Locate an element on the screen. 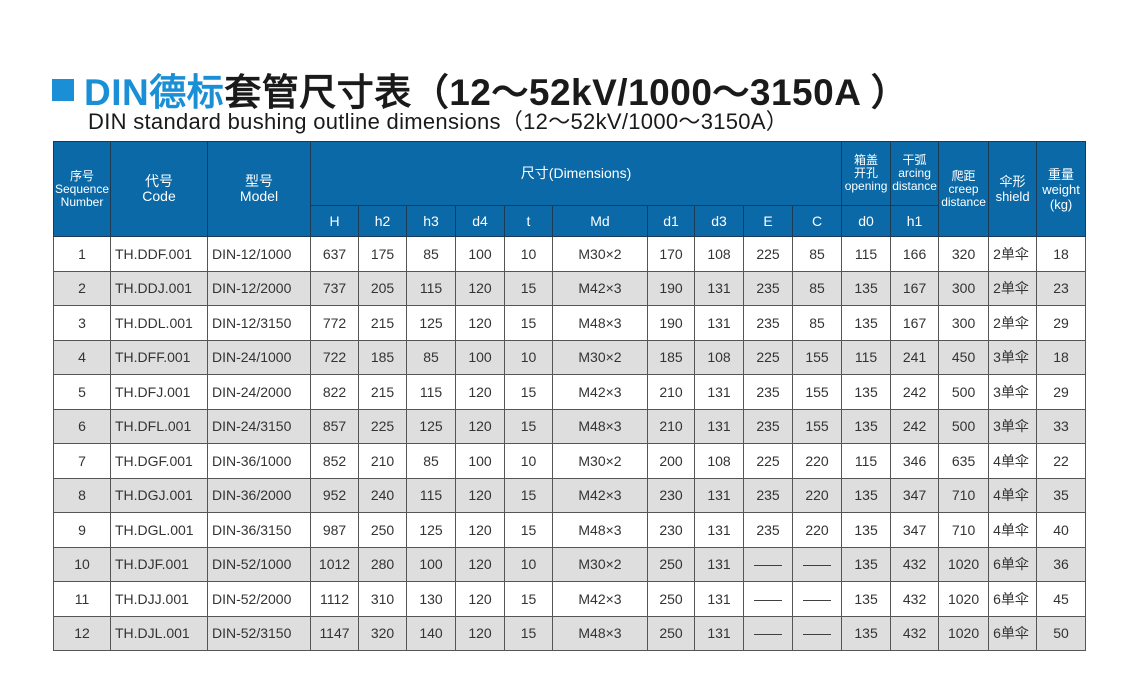 Image resolution: width=1124 pixels, height=695 pixels. table-cell: 167 is located at coordinates (915, 288).